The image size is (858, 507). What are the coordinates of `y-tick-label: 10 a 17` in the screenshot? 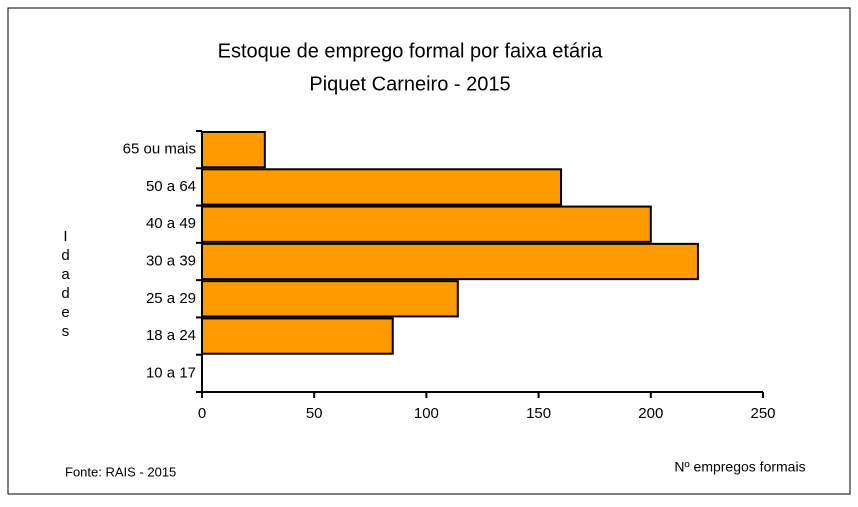 It's located at (171, 372).